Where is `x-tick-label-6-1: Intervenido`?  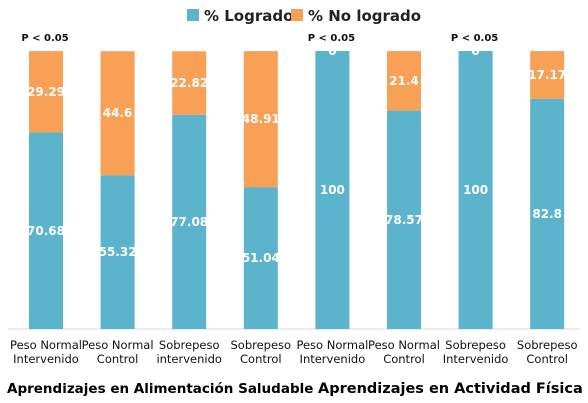 x-tick-label-6-1: Intervenido is located at coordinates (476, 359).